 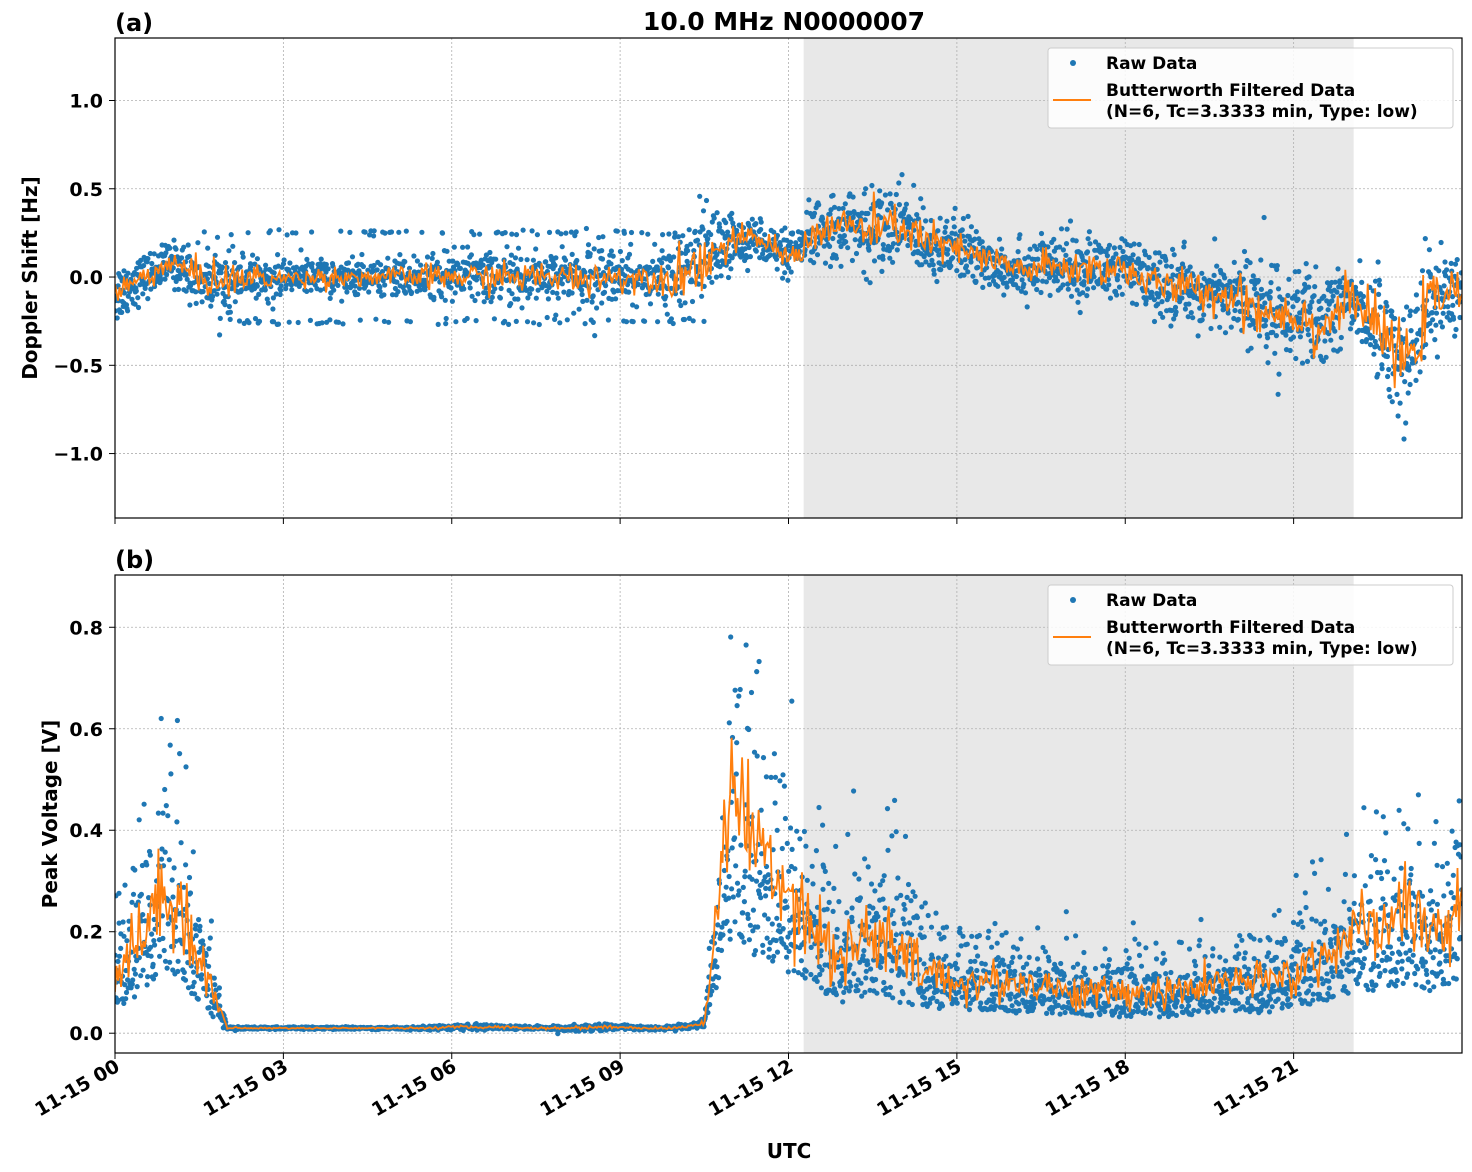 I want to click on y-axis-label: Doppler Shift [Hz], so click(x=30, y=278).